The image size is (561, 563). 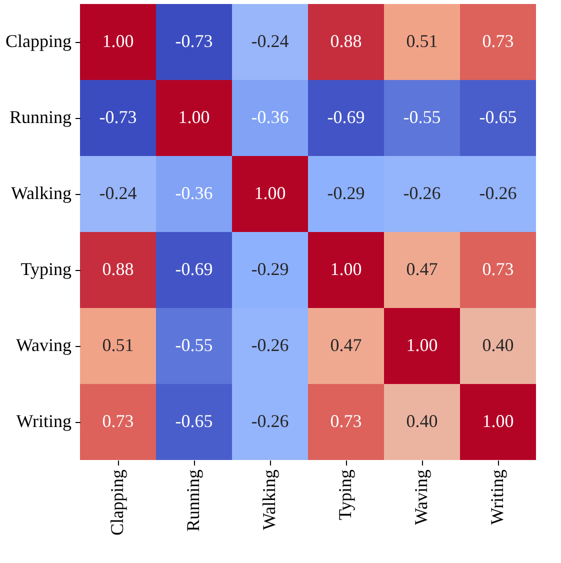 I want to click on x-tick-label: Writing, so click(x=497, y=497).